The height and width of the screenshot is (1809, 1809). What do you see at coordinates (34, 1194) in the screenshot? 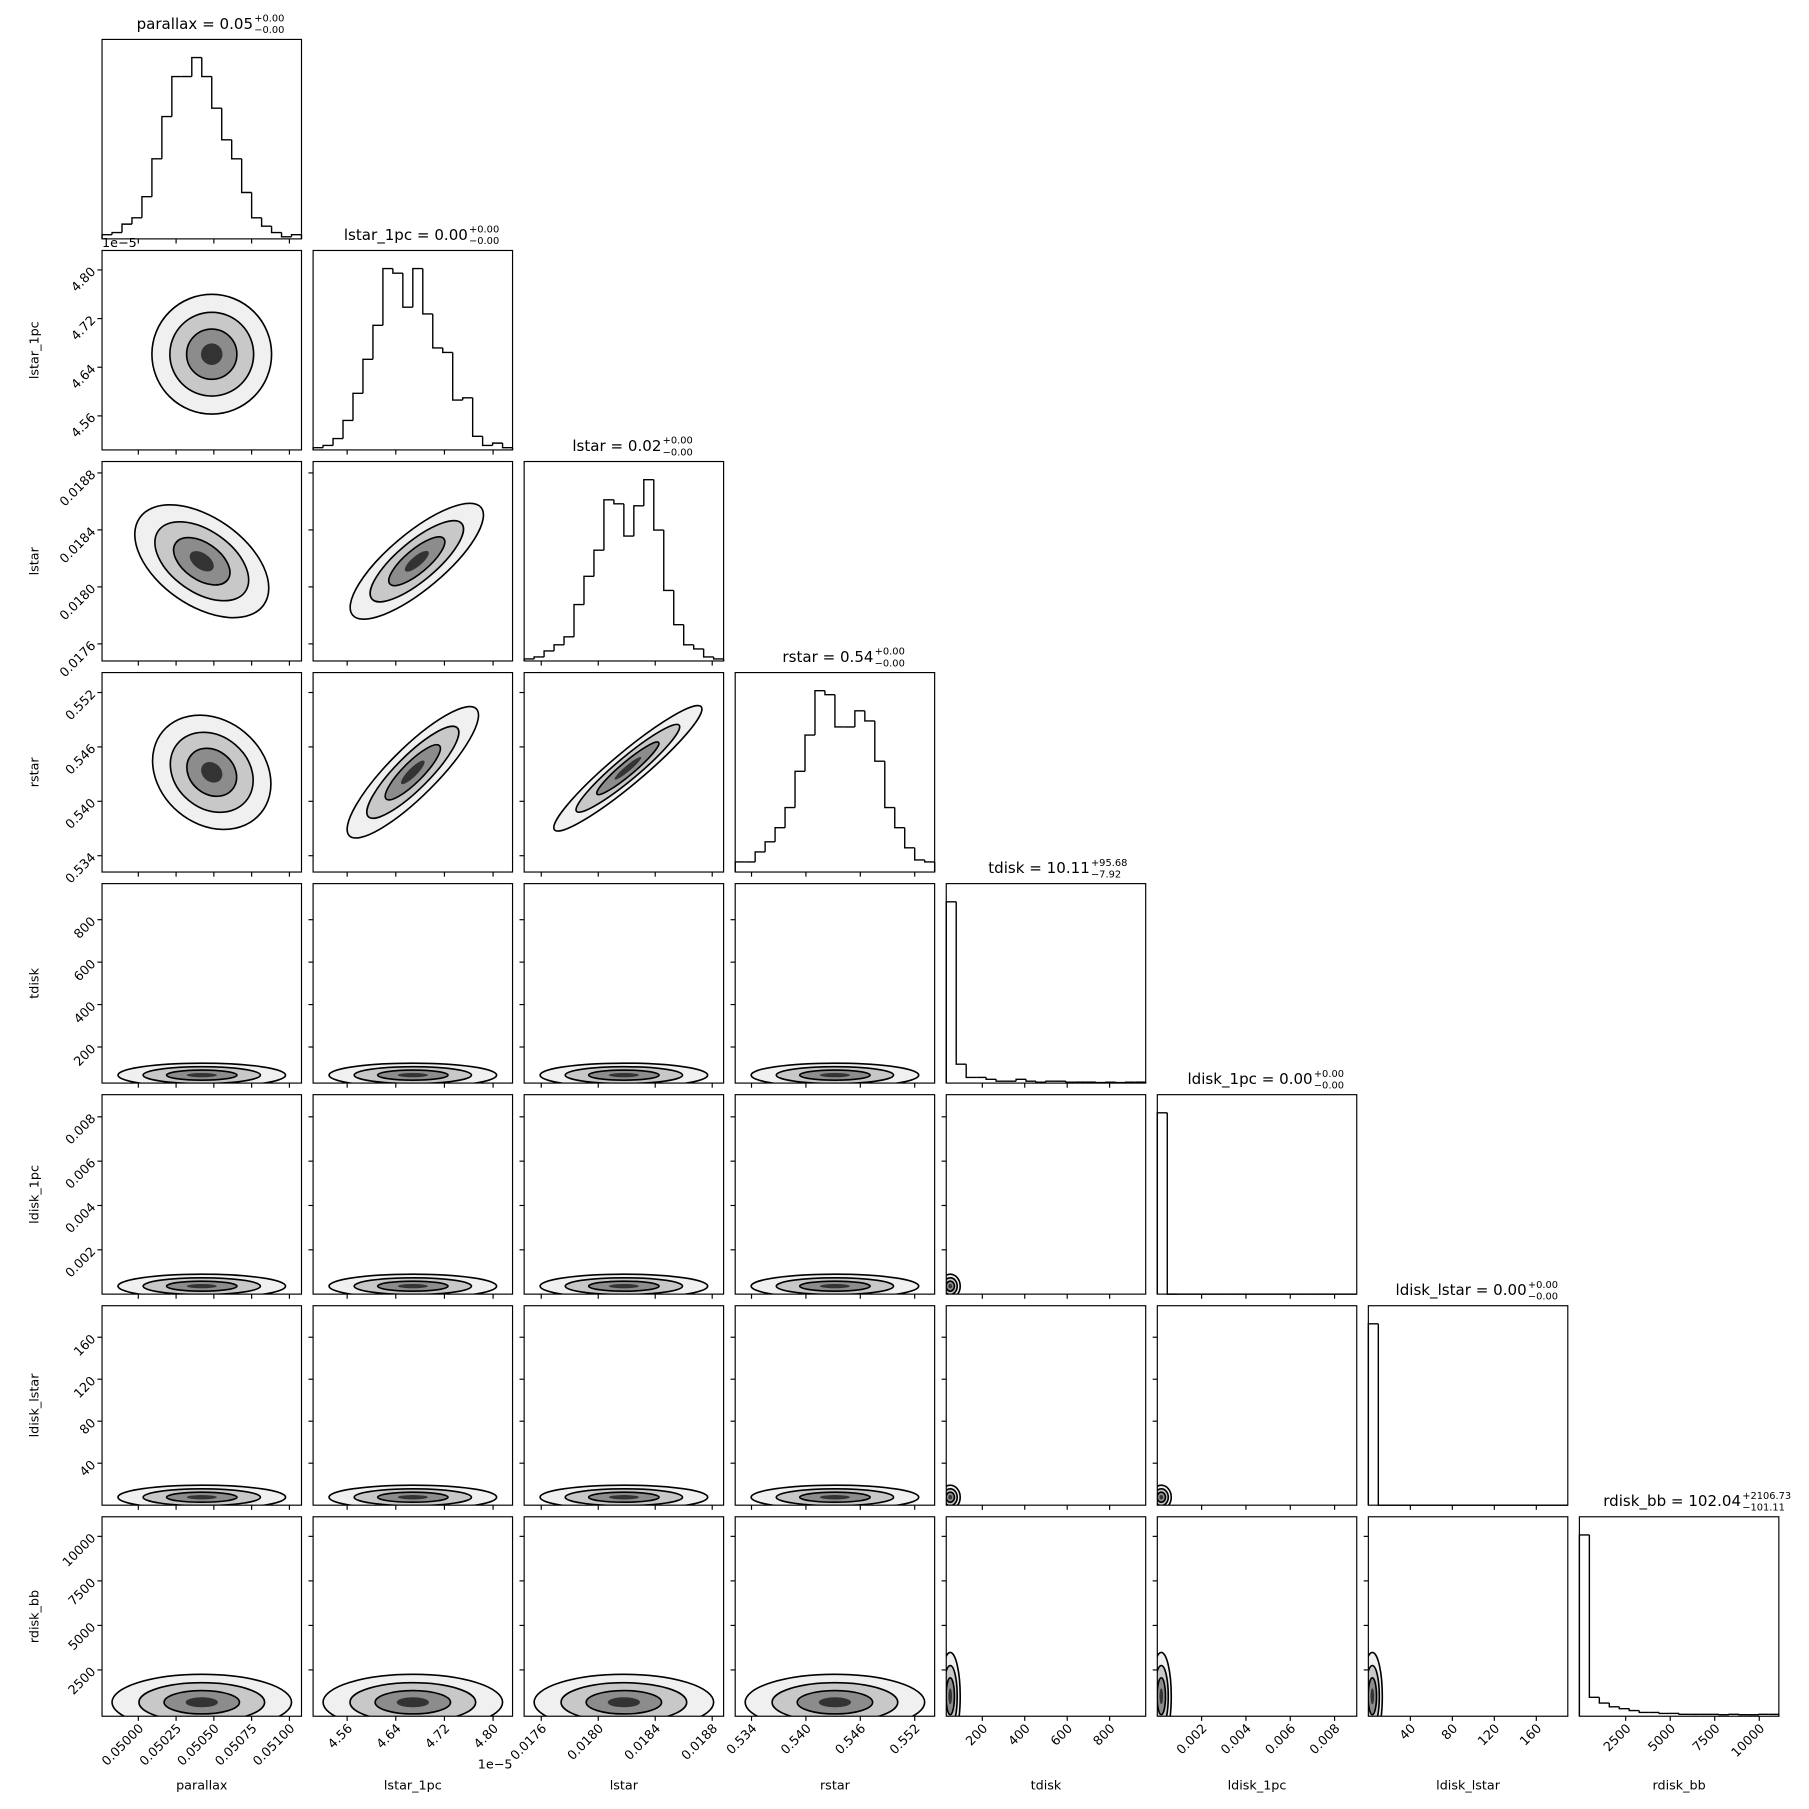
I see `y-axis-label: ldisk_1pc` at bounding box center [34, 1194].